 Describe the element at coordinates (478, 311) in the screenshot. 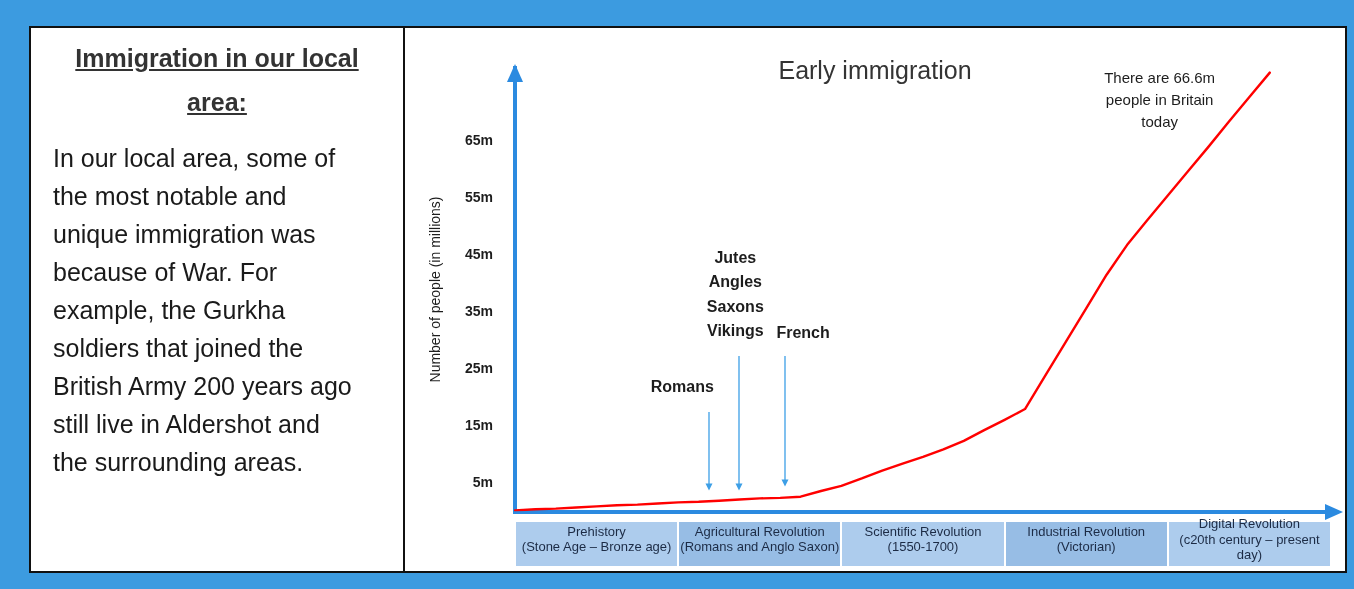

I see `y-tick-label: 35m` at that location.